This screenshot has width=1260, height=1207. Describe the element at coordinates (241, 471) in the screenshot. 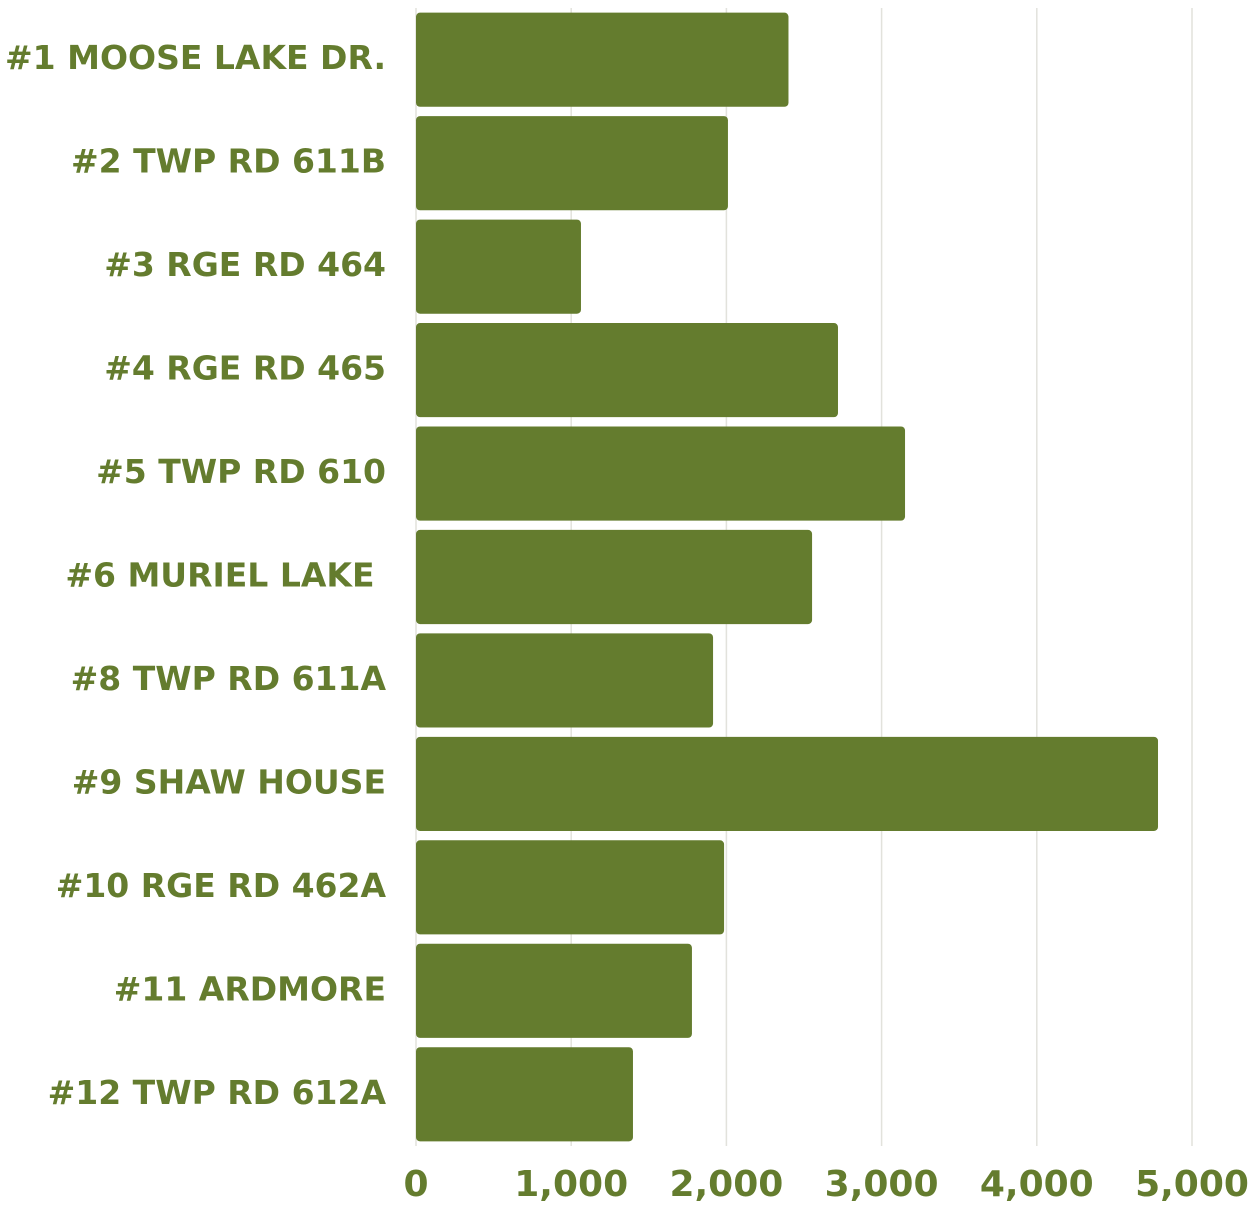

I see `y-tick-label: #5 TWP RD 610` at that location.